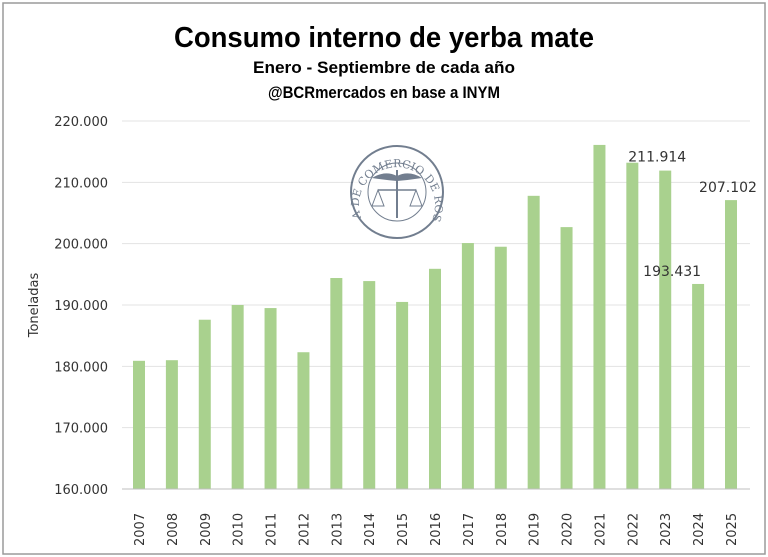  What do you see at coordinates (535, 529) in the screenshot?
I see `x-tick-label: 2019` at bounding box center [535, 529].